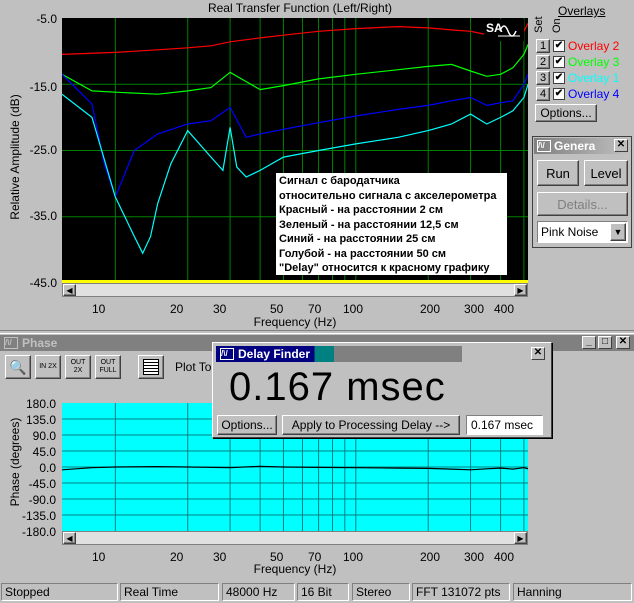 The image size is (634, 603). Describe the element at coordinates (169, 592) in the screenshot. I see `status-mode: Real Time` at that location.